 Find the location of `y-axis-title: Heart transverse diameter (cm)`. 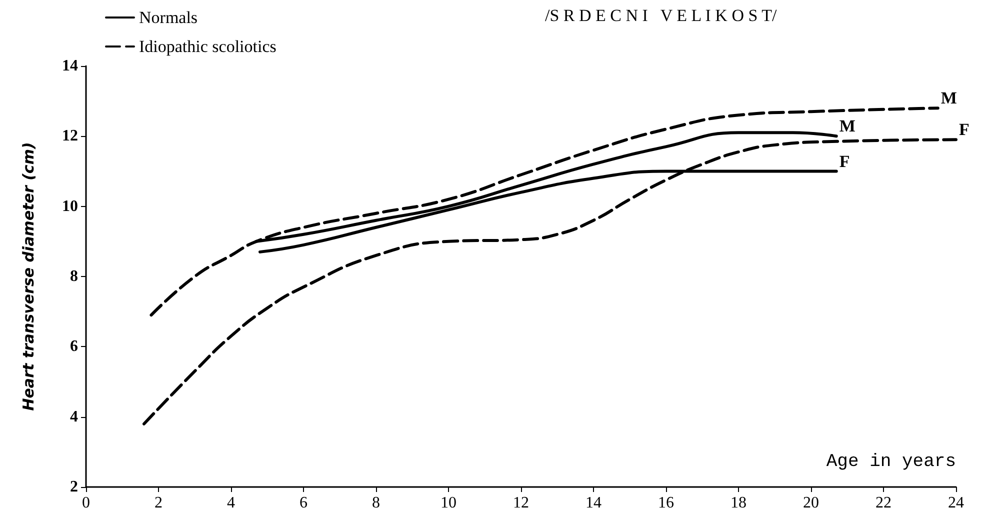

y-axis-title: Heart transverse diameter (cm) is located at coordinates (29, 276).